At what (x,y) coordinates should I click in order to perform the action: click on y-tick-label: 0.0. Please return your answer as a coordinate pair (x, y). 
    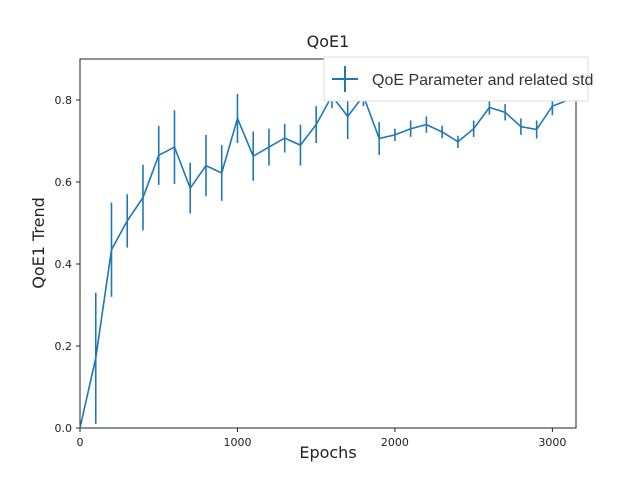
    Looking at the image, I should click on (64, 428).